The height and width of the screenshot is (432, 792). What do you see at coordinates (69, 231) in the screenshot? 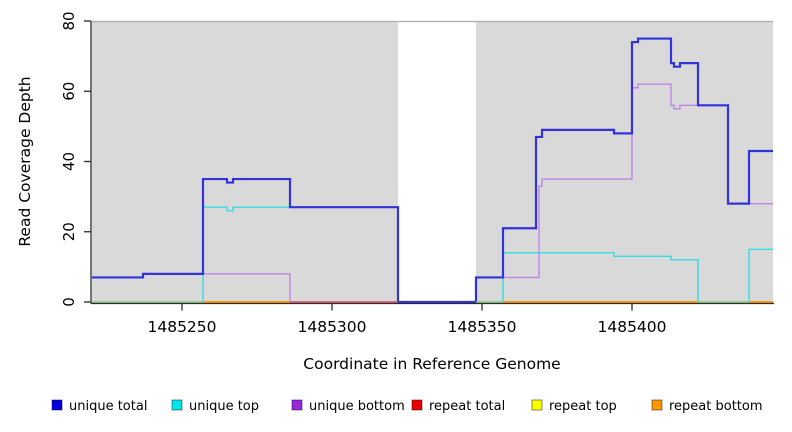
I see `y-tick-label: 20` at bounding box center [69, 231].